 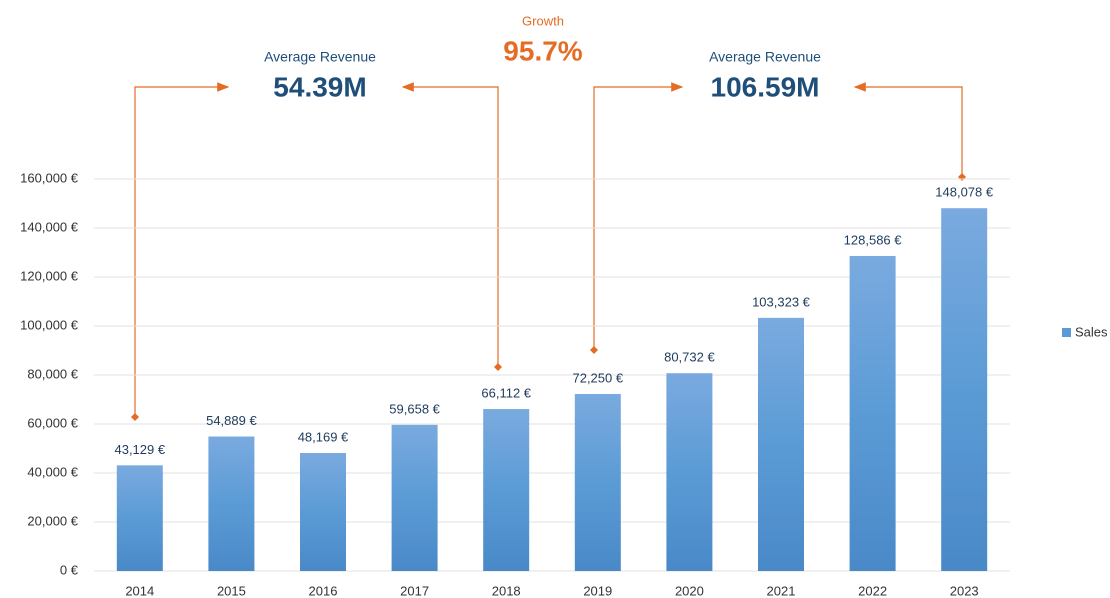 I want to click on x-tick-label: 2020, so click(x=689, y=590).